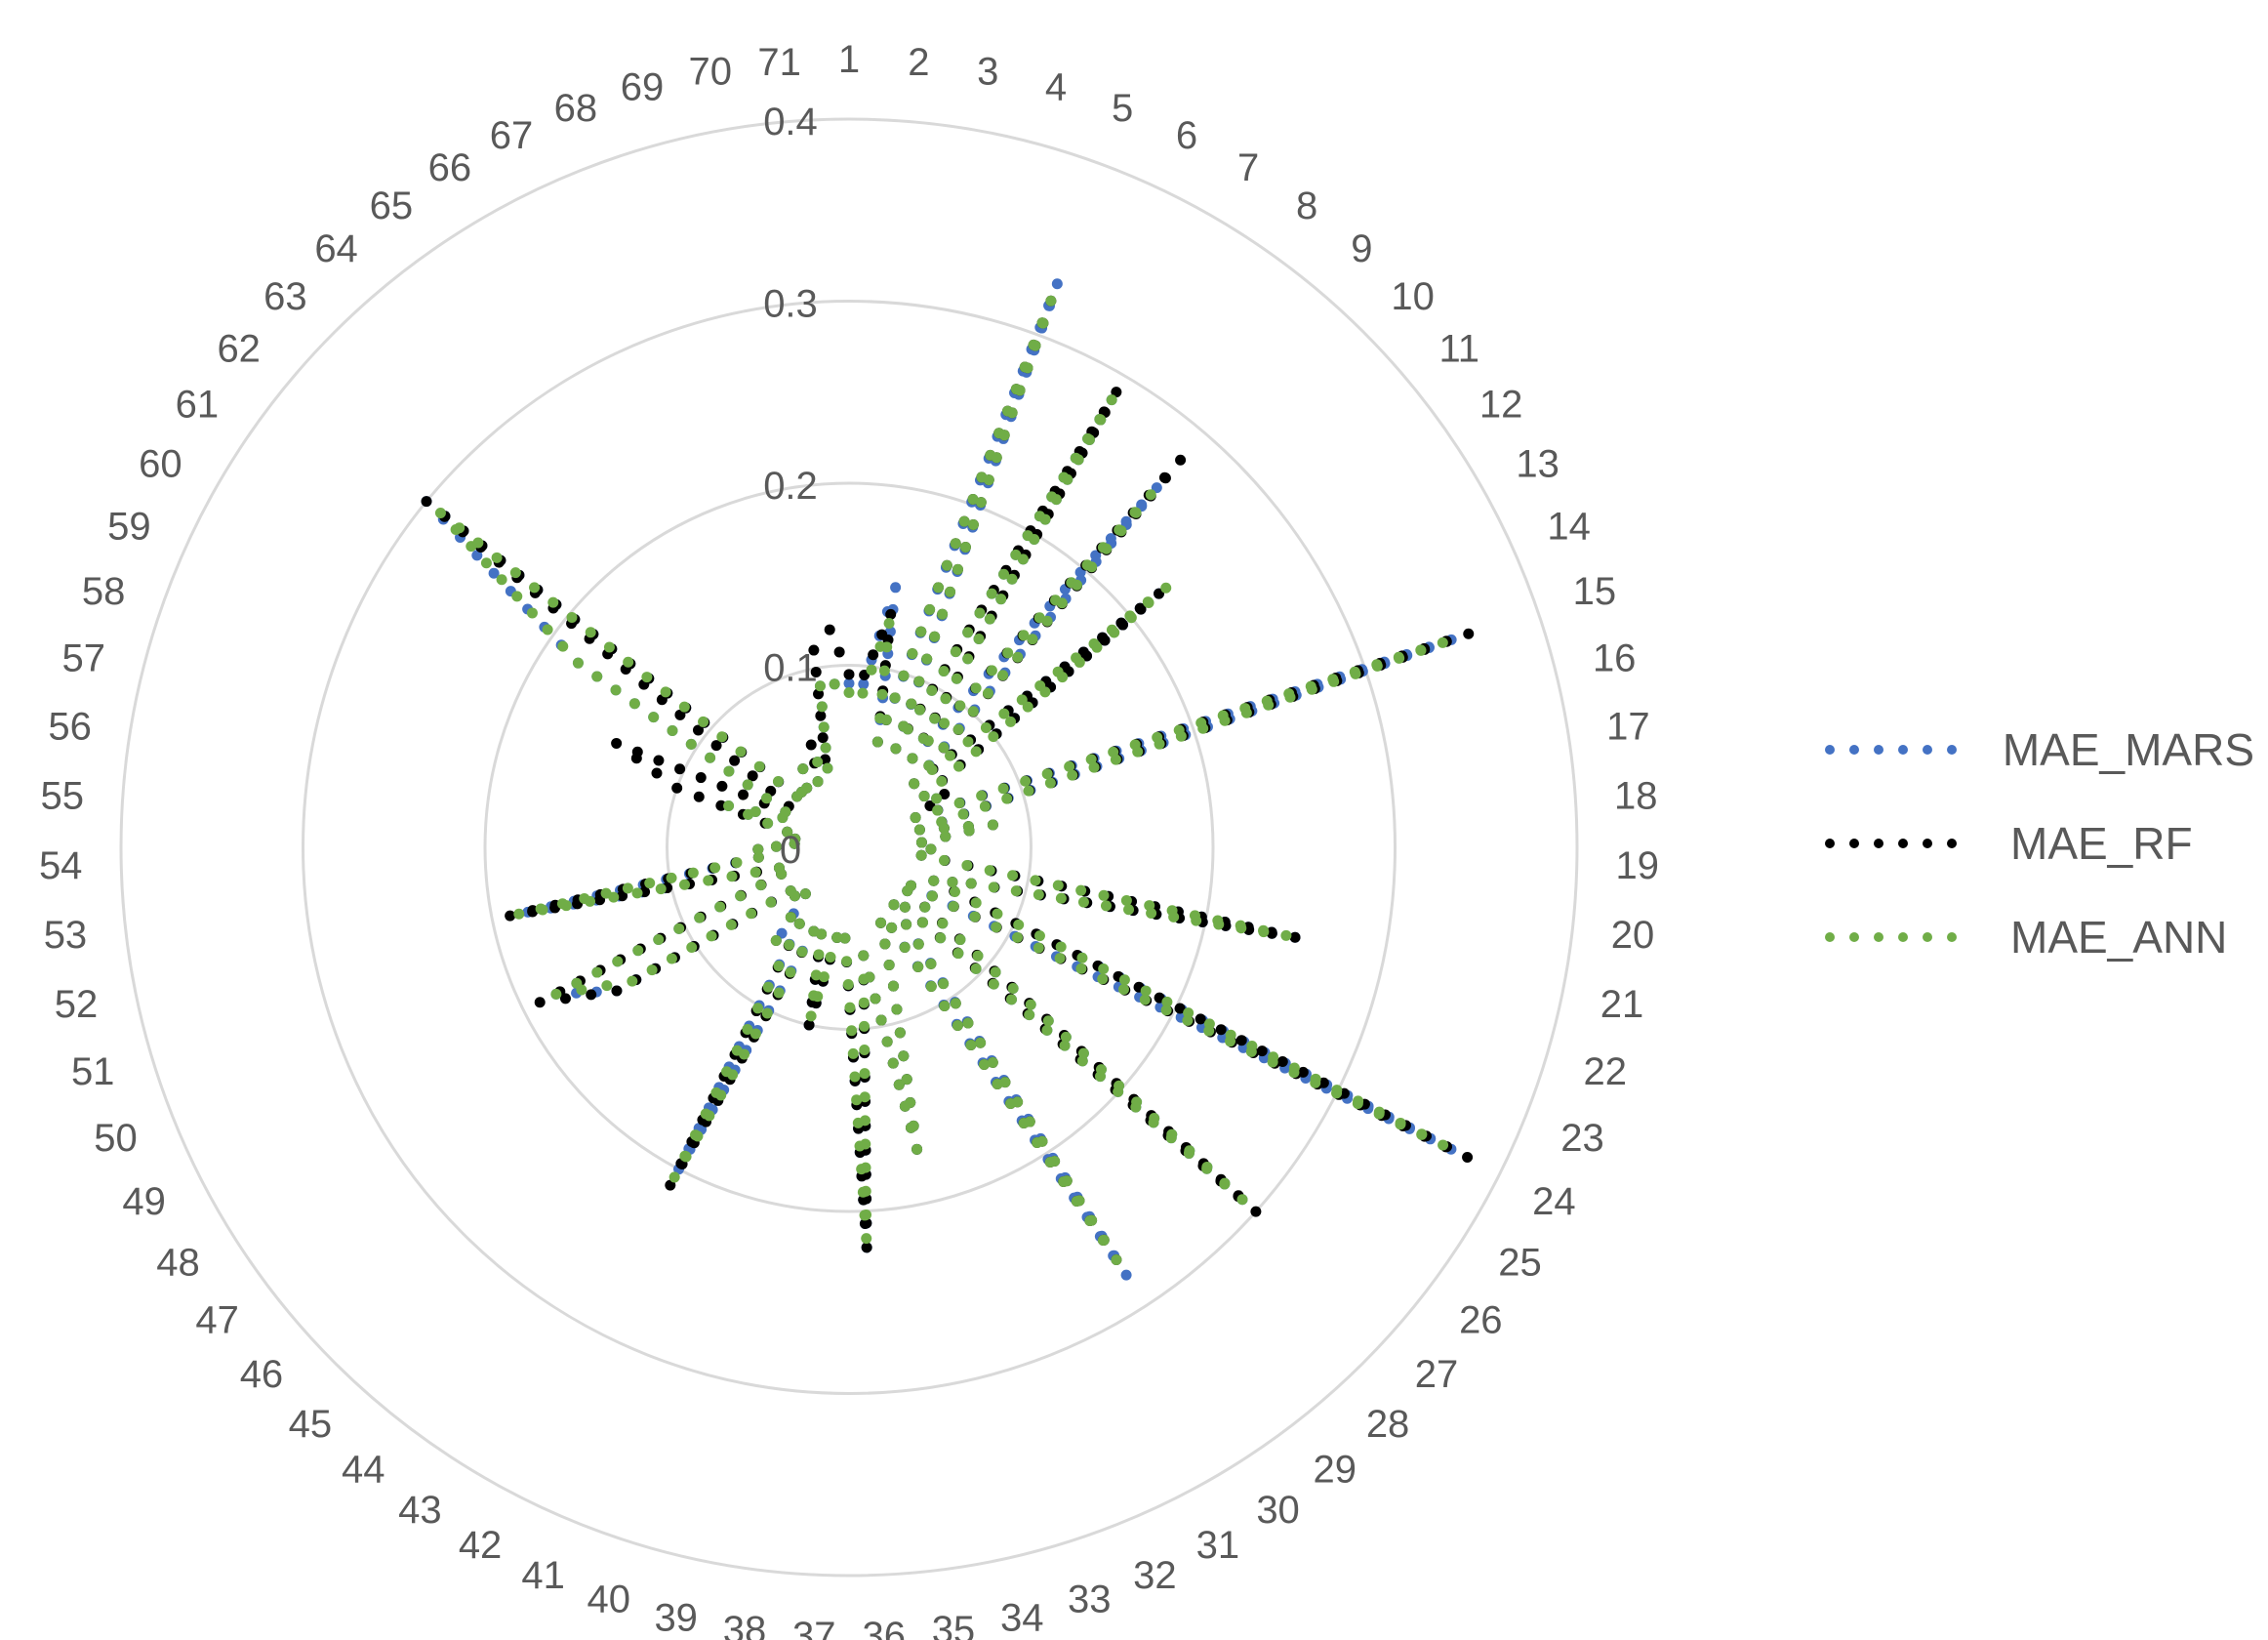 Image resolution: width=2268 pixels, height=1640 pixels. Describe the element at coordinates (791, 668) in the screenshot. I see `radial-tick-label: 0.1` at that location.